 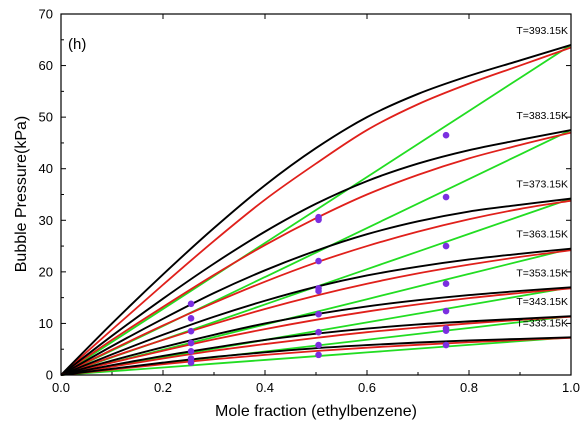 I want to click on y-tick-label: 0, so click(x=49, y=375).